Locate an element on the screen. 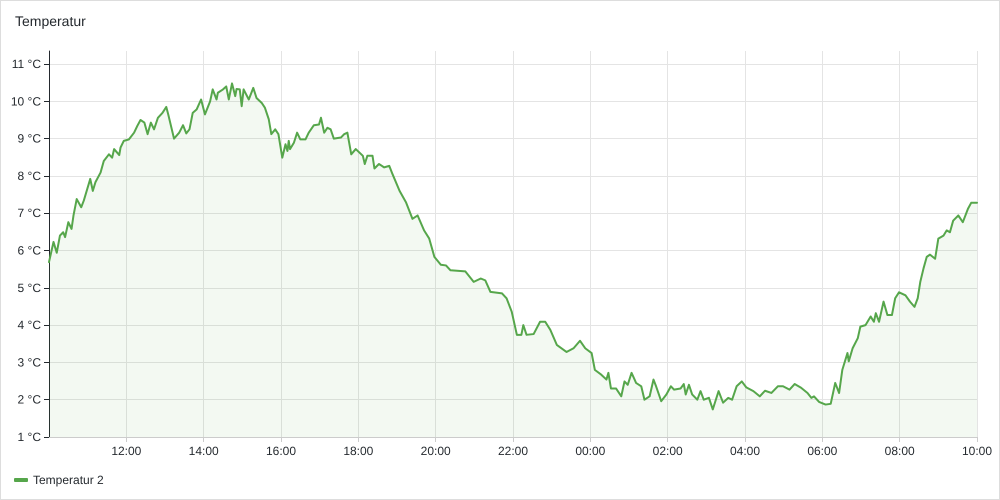 The height and width of the screenshot is (500, 1000). x-tick-label: 08:00 is located at coordinates (900, 451).